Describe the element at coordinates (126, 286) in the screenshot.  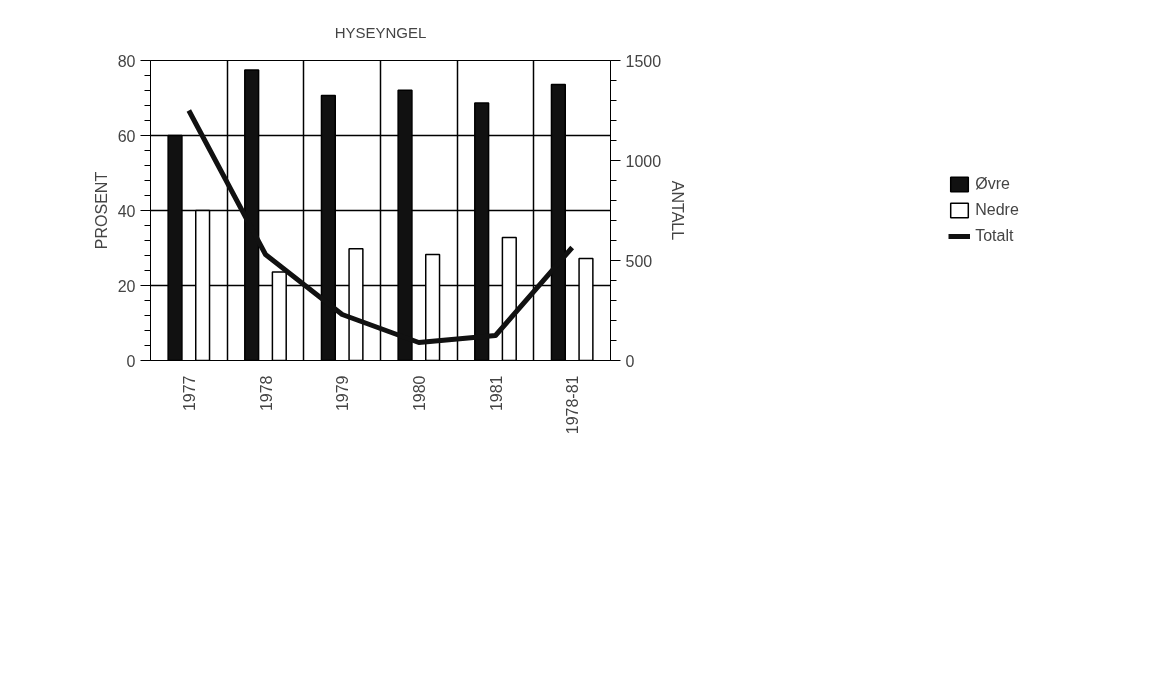
I see `y-tick-label: 20` at that location.